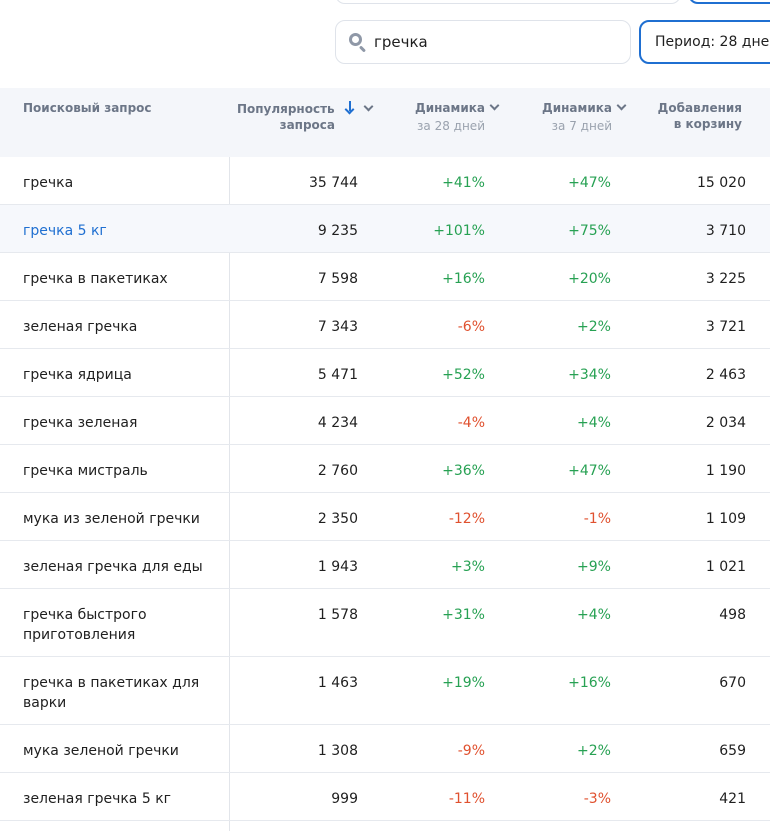  What do you see at coordinates (337, 375) in the screenshot?
I see `row-popularity: 5 471` at bounding box center [337, 375].